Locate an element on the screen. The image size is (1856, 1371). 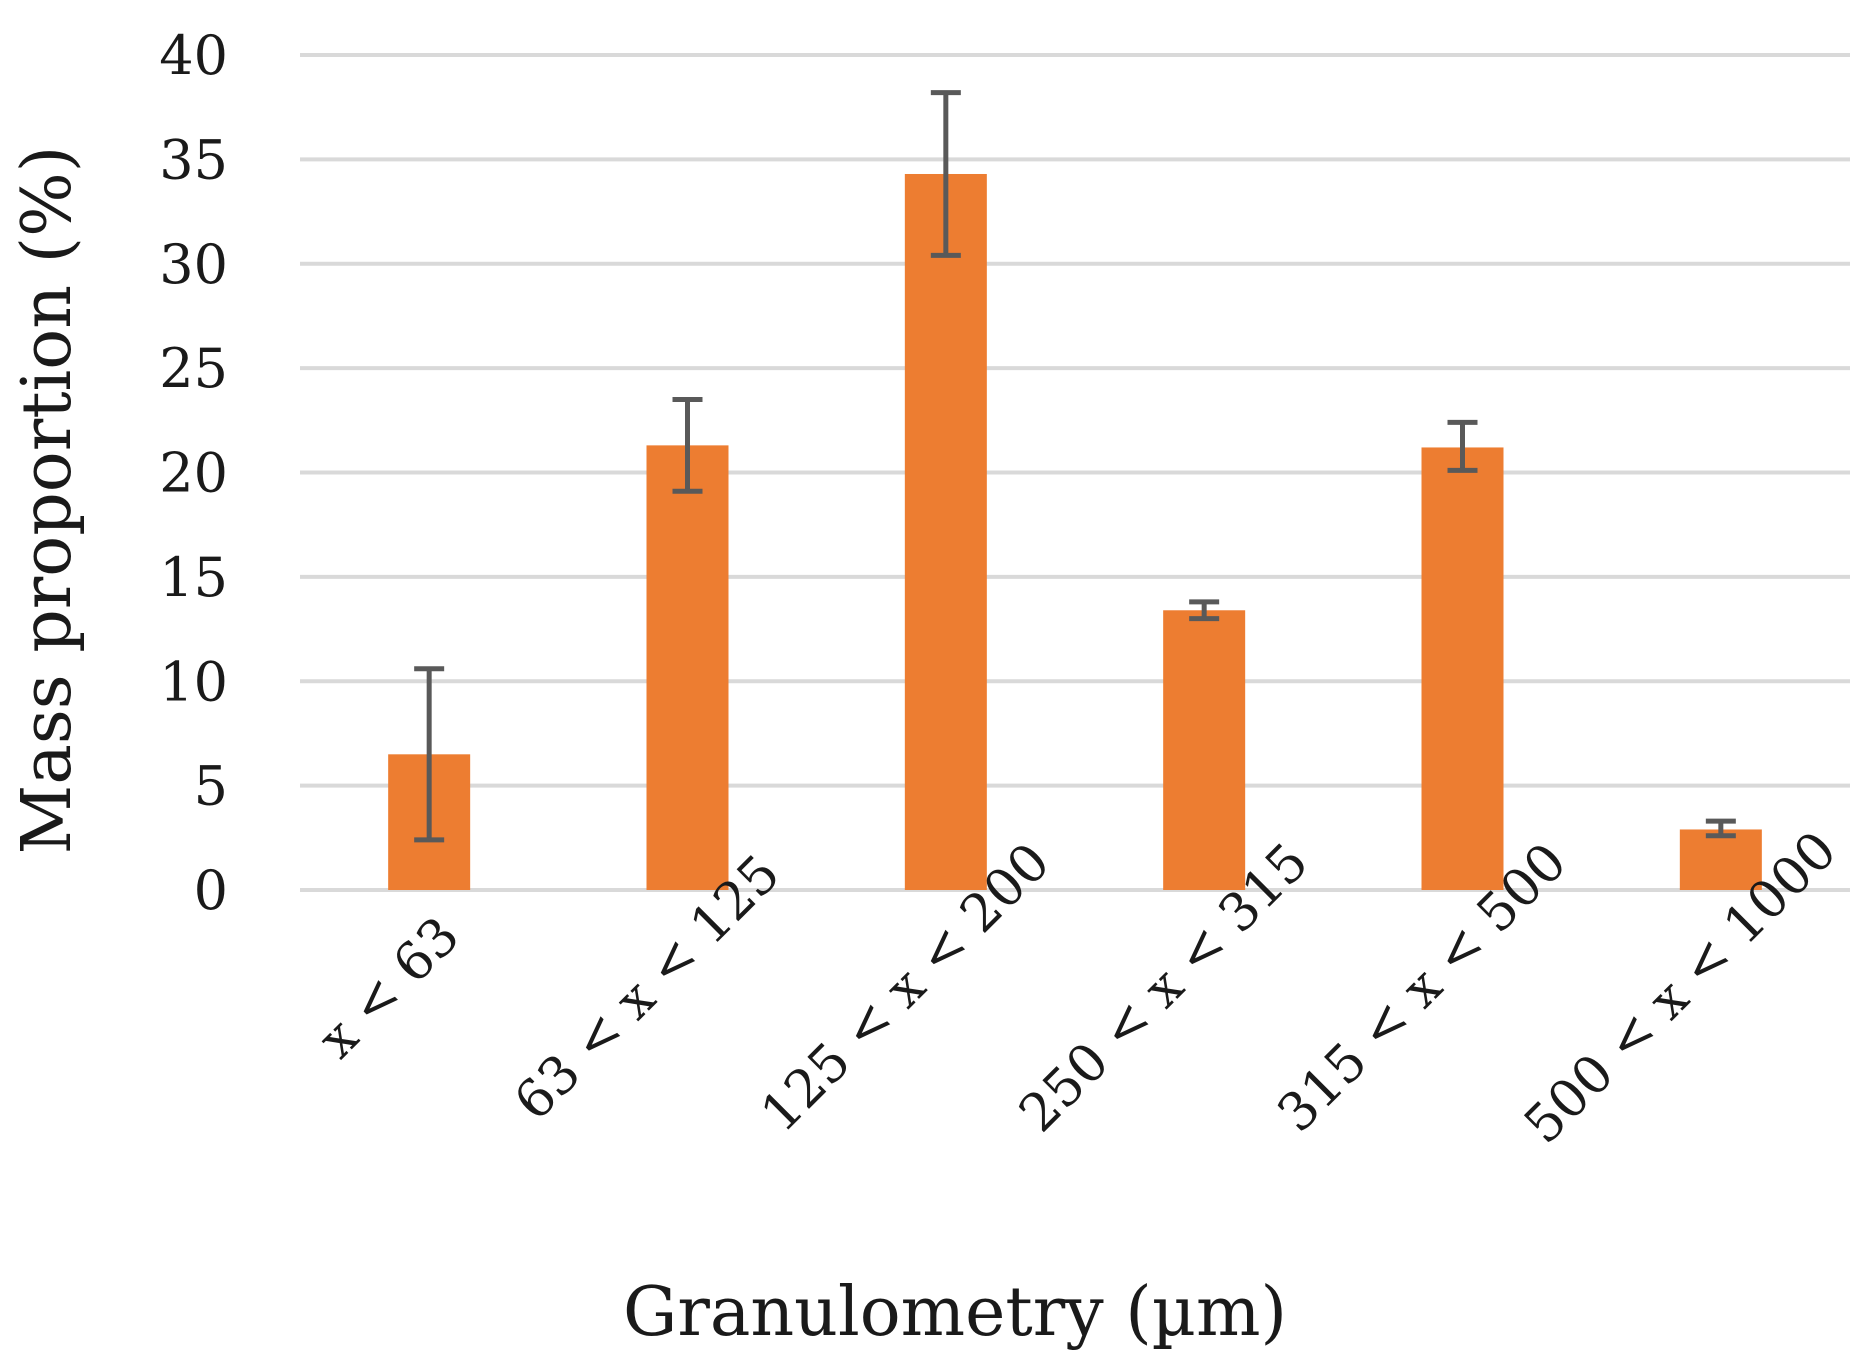
y-axis-ticks: 0 5 10 15 20 25 30 35 40 is located at coordinates (193, 473).